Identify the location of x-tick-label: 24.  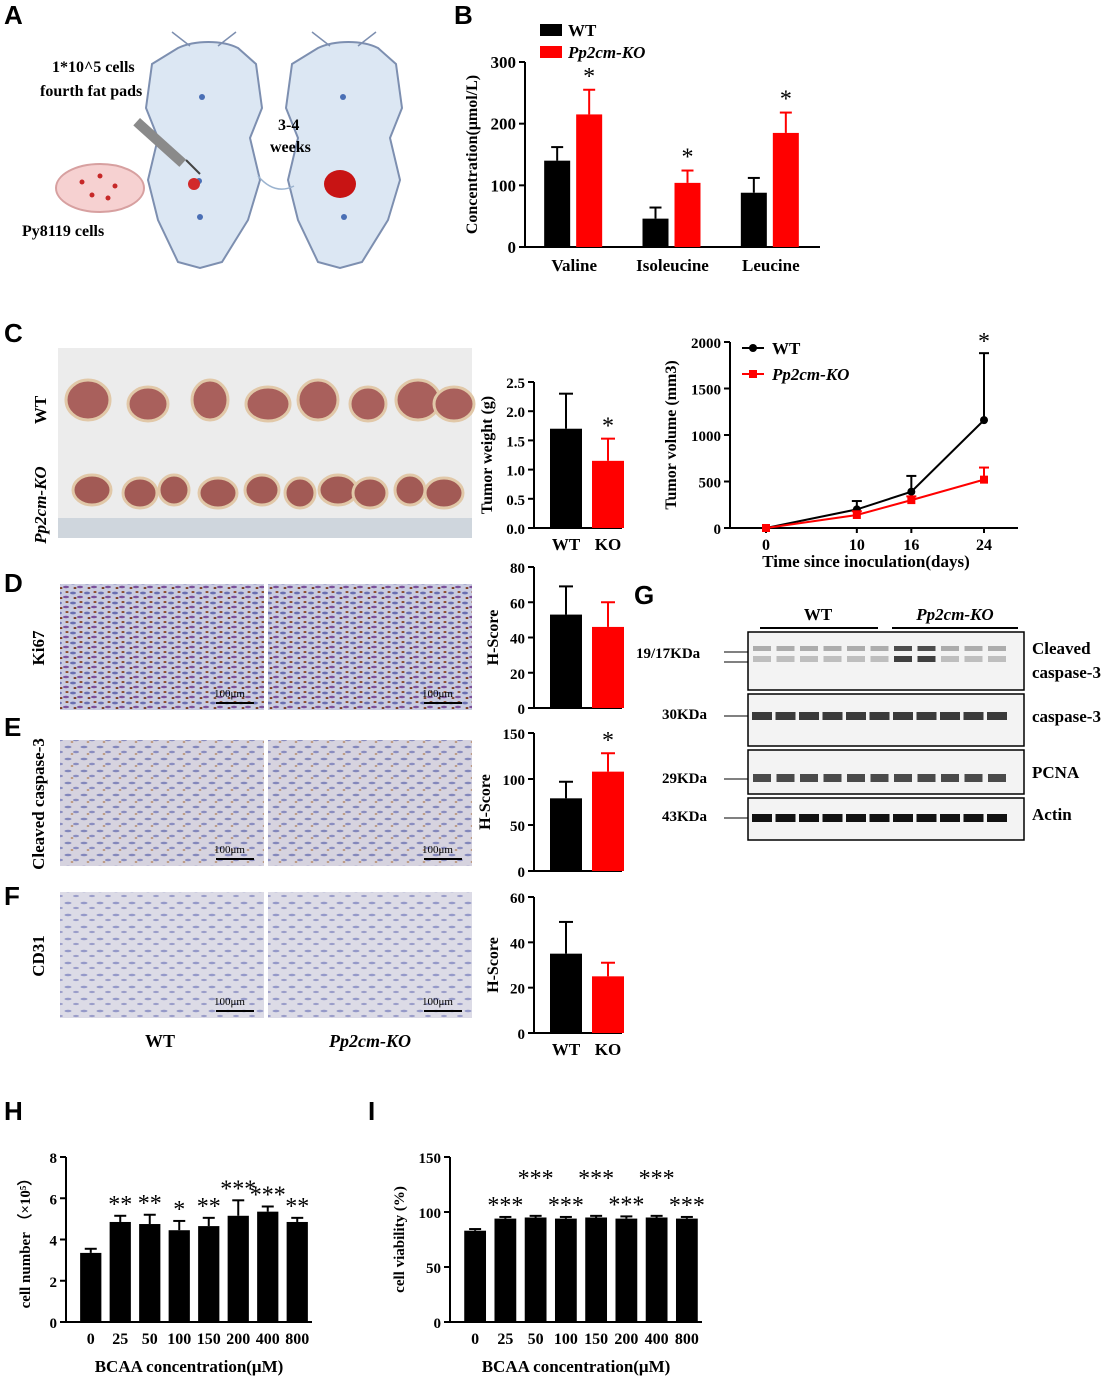
(984, 545).